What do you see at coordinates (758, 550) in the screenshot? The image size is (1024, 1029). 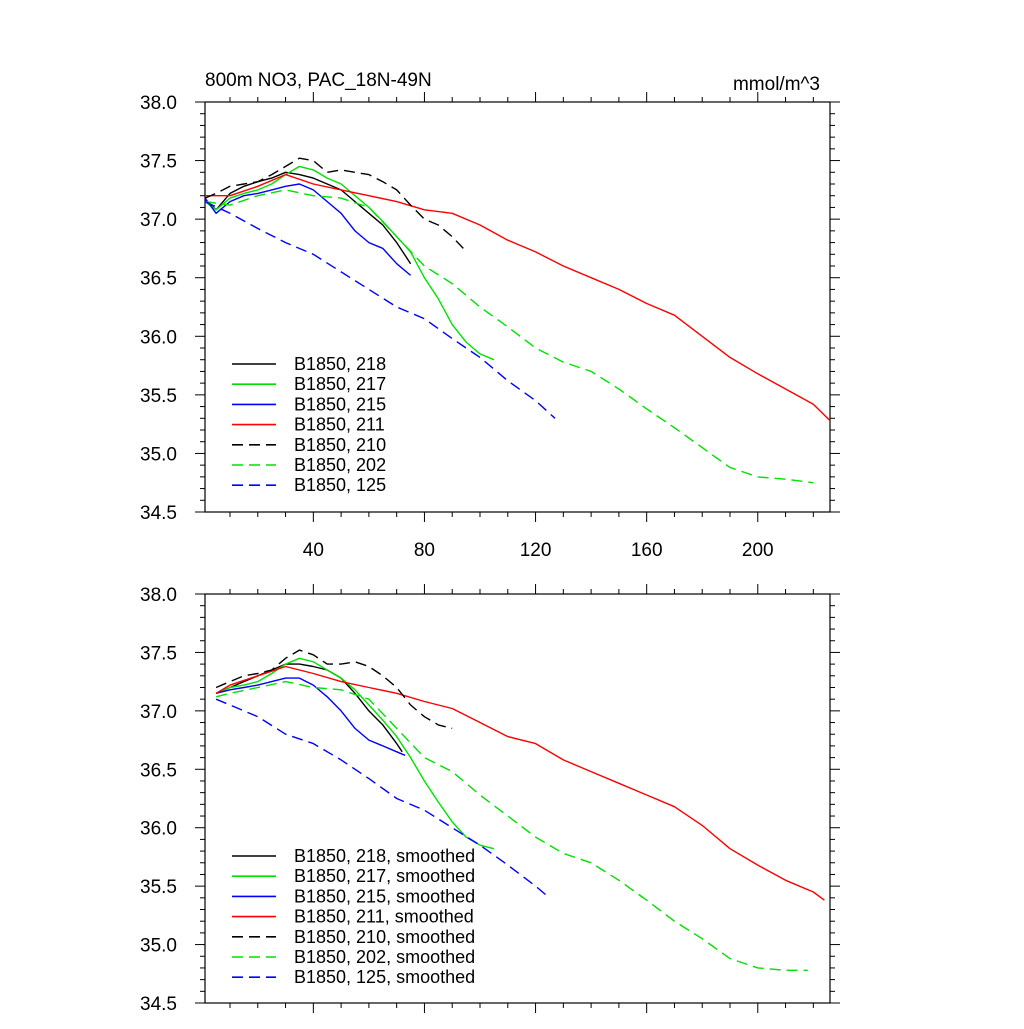 I see `x-tick-label: 200` at bounding box center [758, 550].